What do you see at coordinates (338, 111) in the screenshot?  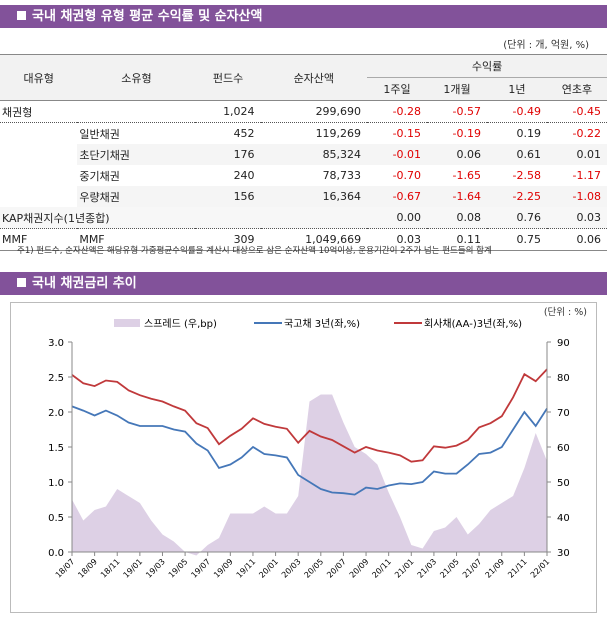 I see `cell-nav: 299,690` at bounding box center [338, 111].